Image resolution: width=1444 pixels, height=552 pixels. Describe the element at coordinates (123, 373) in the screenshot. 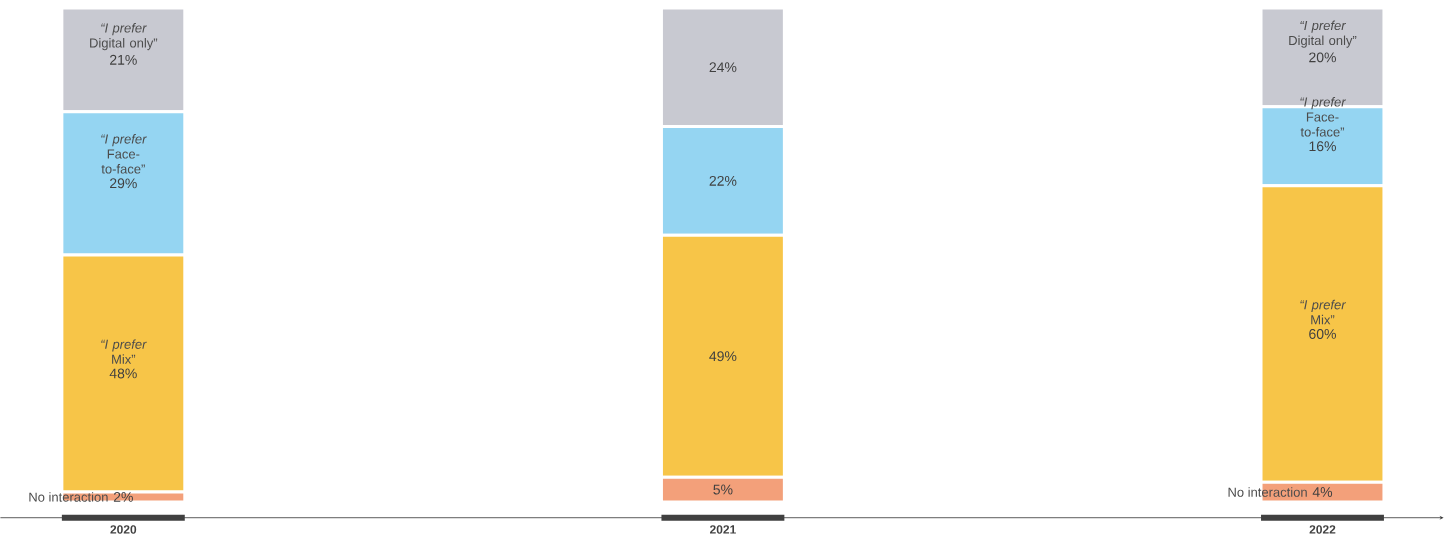

I see `data-label: 48%` at that location.